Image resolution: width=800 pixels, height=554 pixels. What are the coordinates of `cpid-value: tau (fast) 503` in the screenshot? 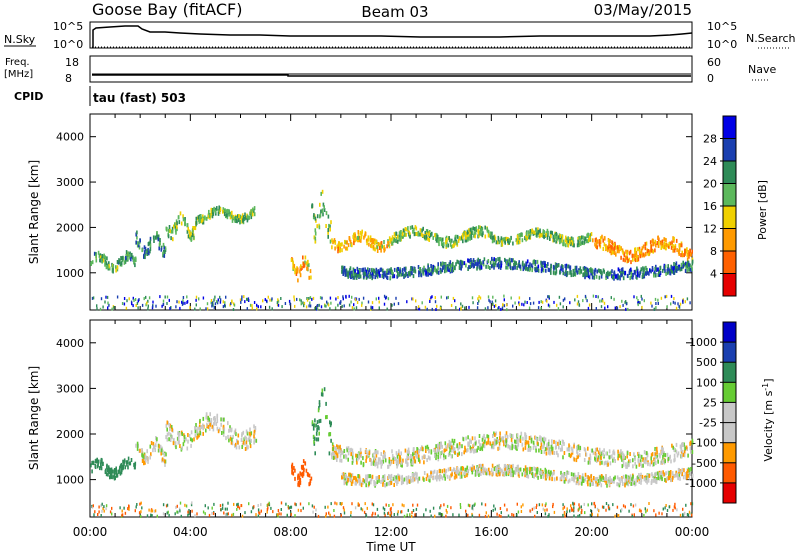 It's located at (139, 98).